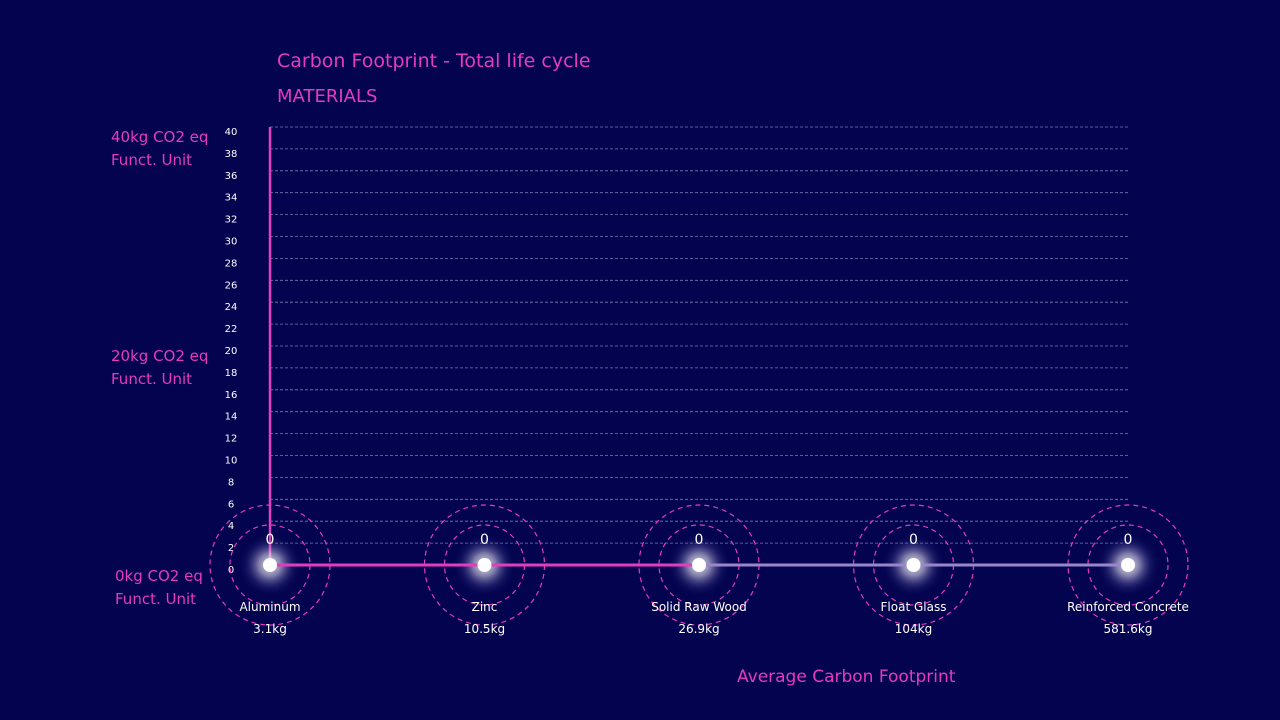  I want to click on category-label-2: Solid Raw Wood, so click(699, 607).